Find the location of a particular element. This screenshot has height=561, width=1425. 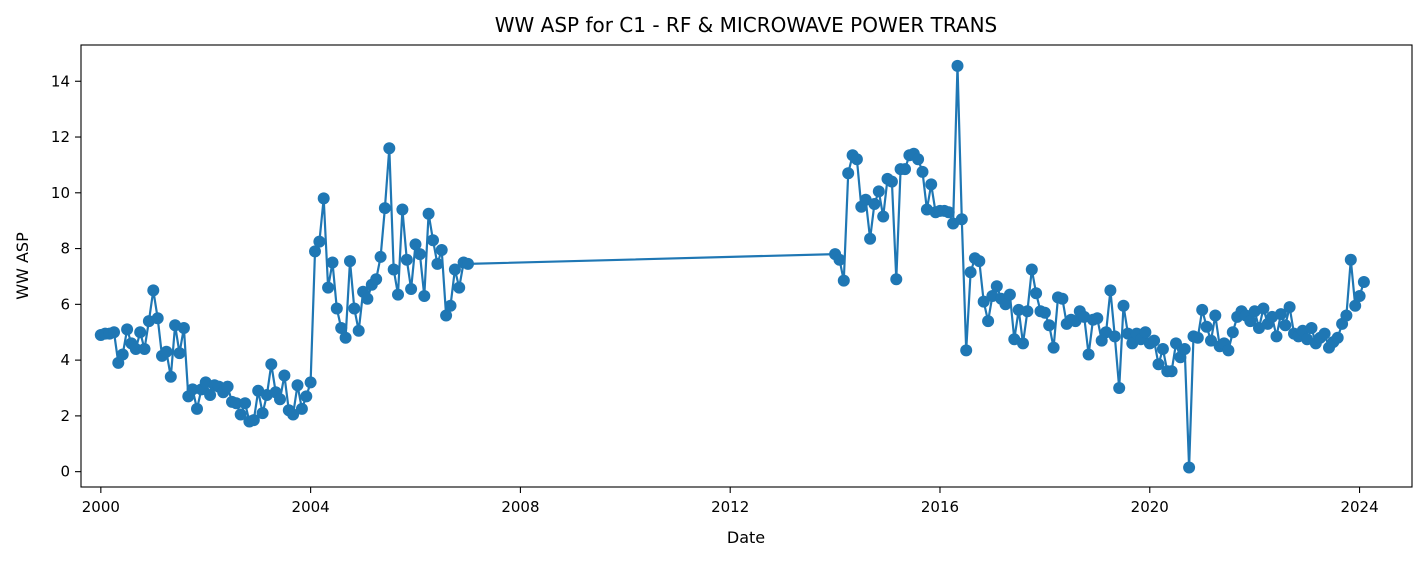

x-axis-title: Date is located at coordinates (746, 537).